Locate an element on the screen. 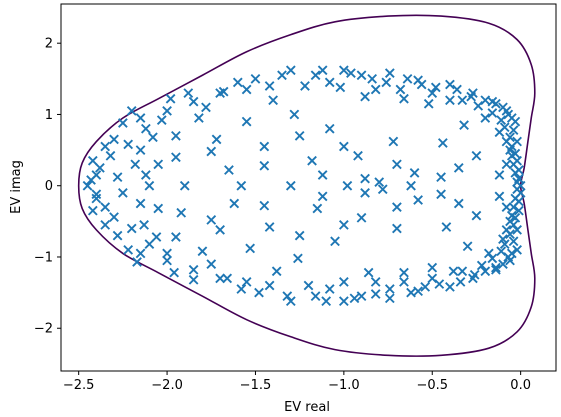 This screenshot has width=561, height=417. x-tick-label: −2.0 is located at coordinates (167, 385).